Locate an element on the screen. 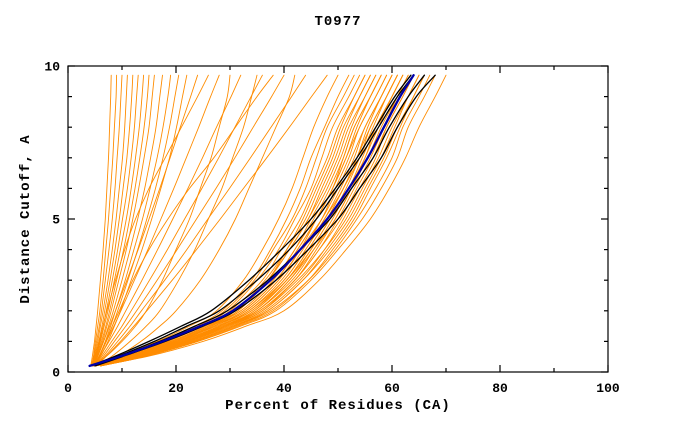 This screenshot has height=440, width=680. x-tick-label: 100 is located at coordinates (608, 388).